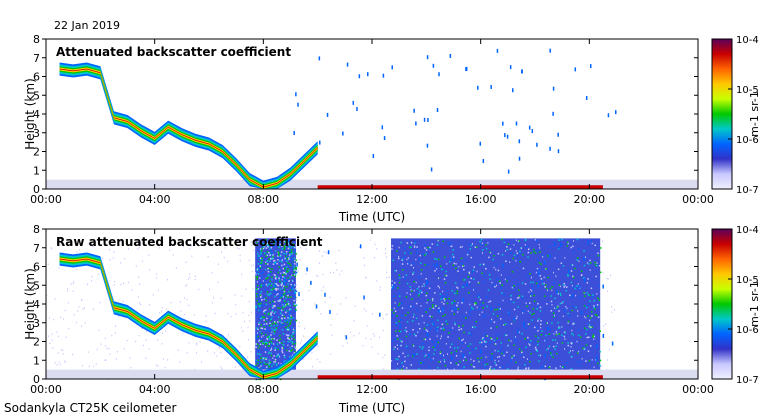  I want to click on low-layer, so click(460, 187).